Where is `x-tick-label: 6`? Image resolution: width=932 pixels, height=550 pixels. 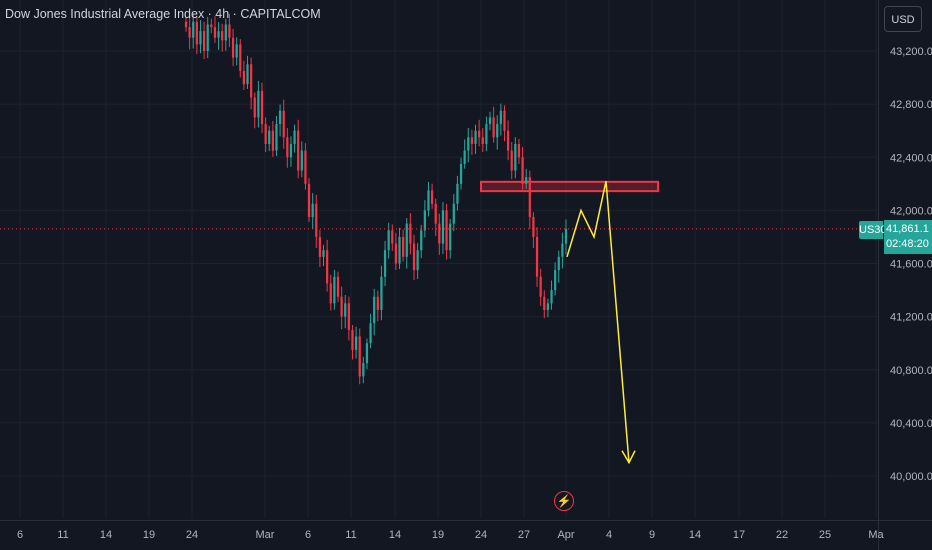
x-tick-label: 6 is located at coordinates (20, 535).